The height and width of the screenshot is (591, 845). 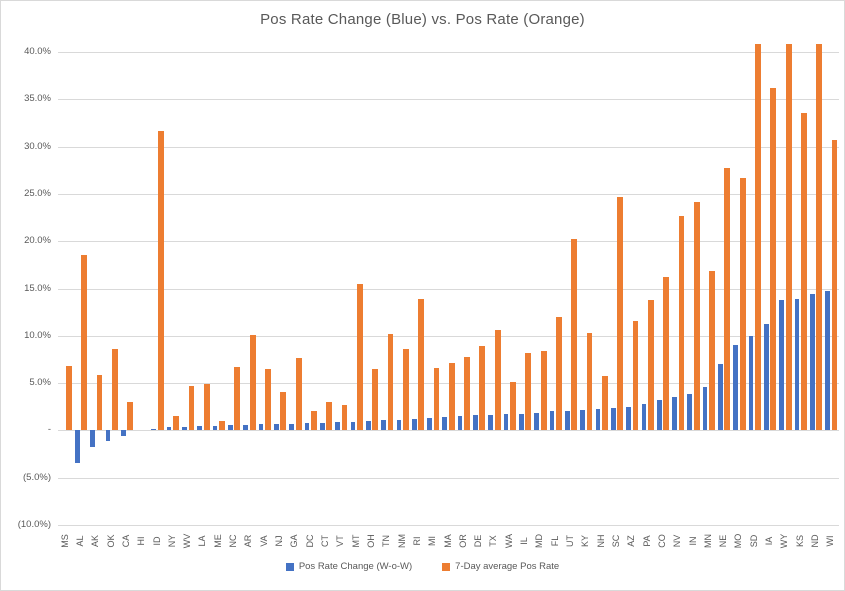 What do you see at coordinates (635, 375) in the screenshot?
I see `bar-orange-AZ` at bounding box center [635, 375].